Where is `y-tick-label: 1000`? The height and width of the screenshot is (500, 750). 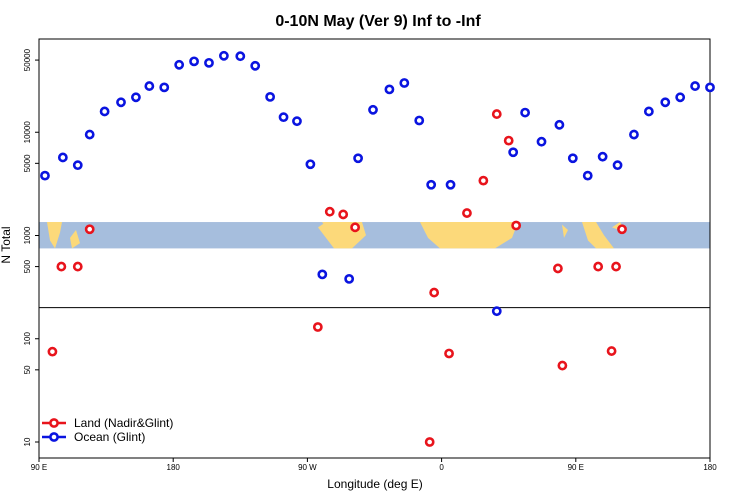
y-tick-label: 1000 is located at coordinates (27, 235).